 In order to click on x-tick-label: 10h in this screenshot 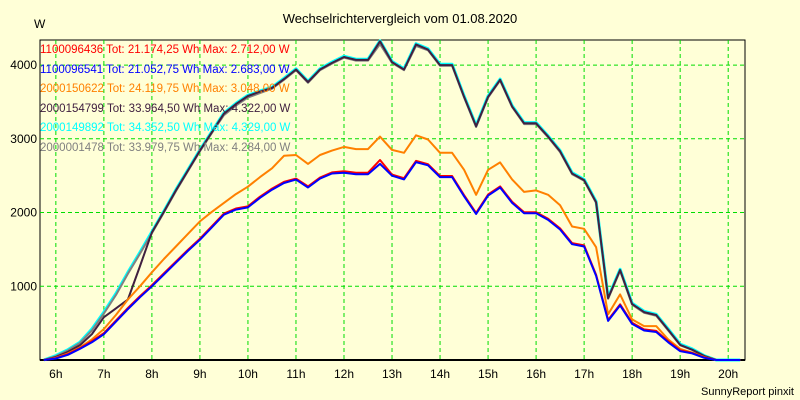, I will do `click(248, 374)`.